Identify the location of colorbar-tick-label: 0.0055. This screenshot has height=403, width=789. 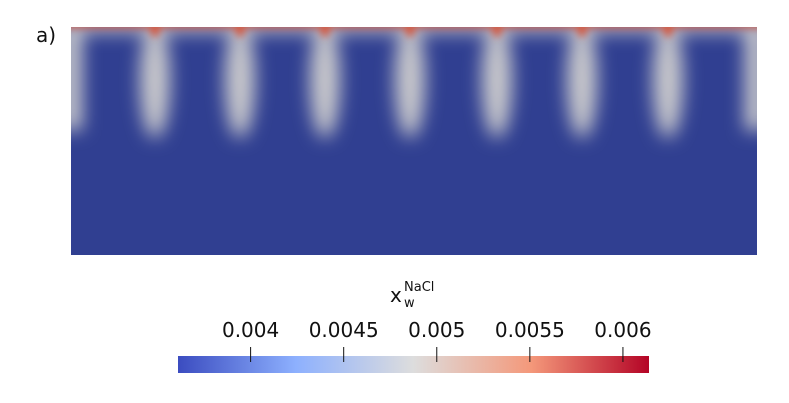
(530, 330).